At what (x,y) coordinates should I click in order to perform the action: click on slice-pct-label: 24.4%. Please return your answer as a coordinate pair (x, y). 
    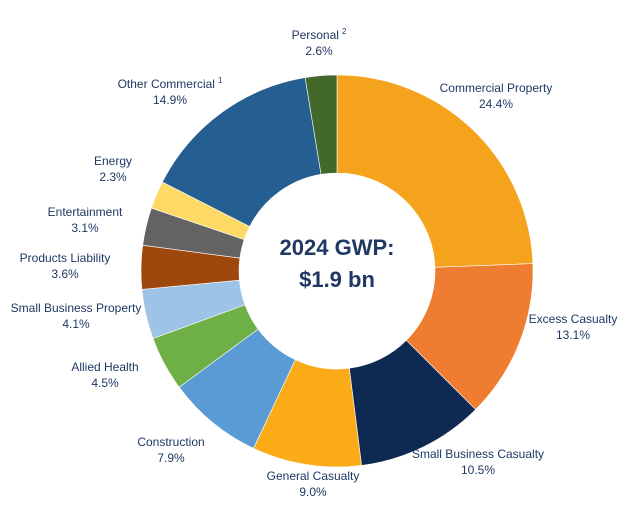
    Looking at the image, I should click on (496, 104).